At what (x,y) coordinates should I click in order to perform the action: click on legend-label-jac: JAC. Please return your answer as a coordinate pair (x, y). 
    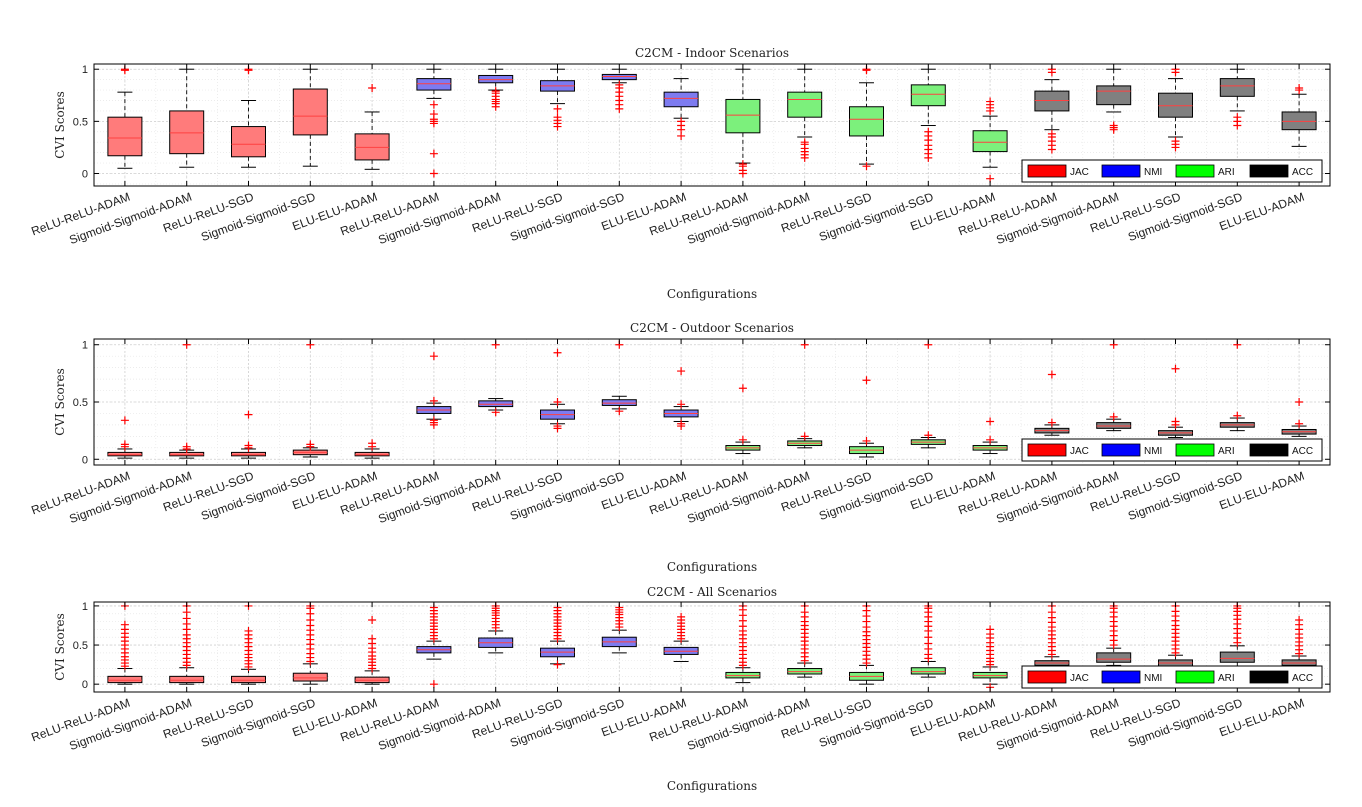
    Looking at the image, I should click on (1079, 451).